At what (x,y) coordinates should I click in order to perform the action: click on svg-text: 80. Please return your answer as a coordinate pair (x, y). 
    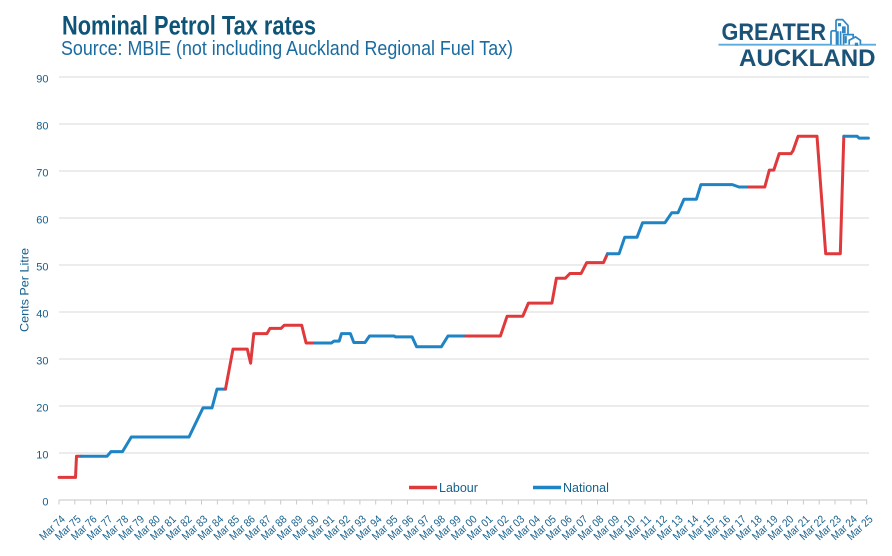
    Looking at the image, I should click on (42, 127).